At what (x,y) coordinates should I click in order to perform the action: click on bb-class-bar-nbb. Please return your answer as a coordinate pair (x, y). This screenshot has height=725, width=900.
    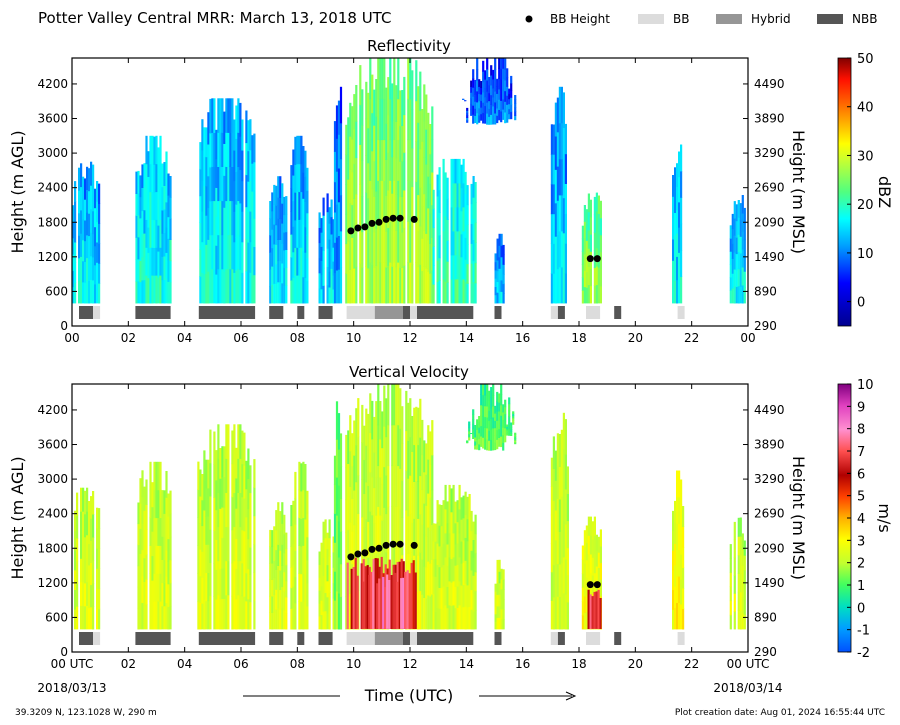
    Looking at the image, I should click on (325, 312).